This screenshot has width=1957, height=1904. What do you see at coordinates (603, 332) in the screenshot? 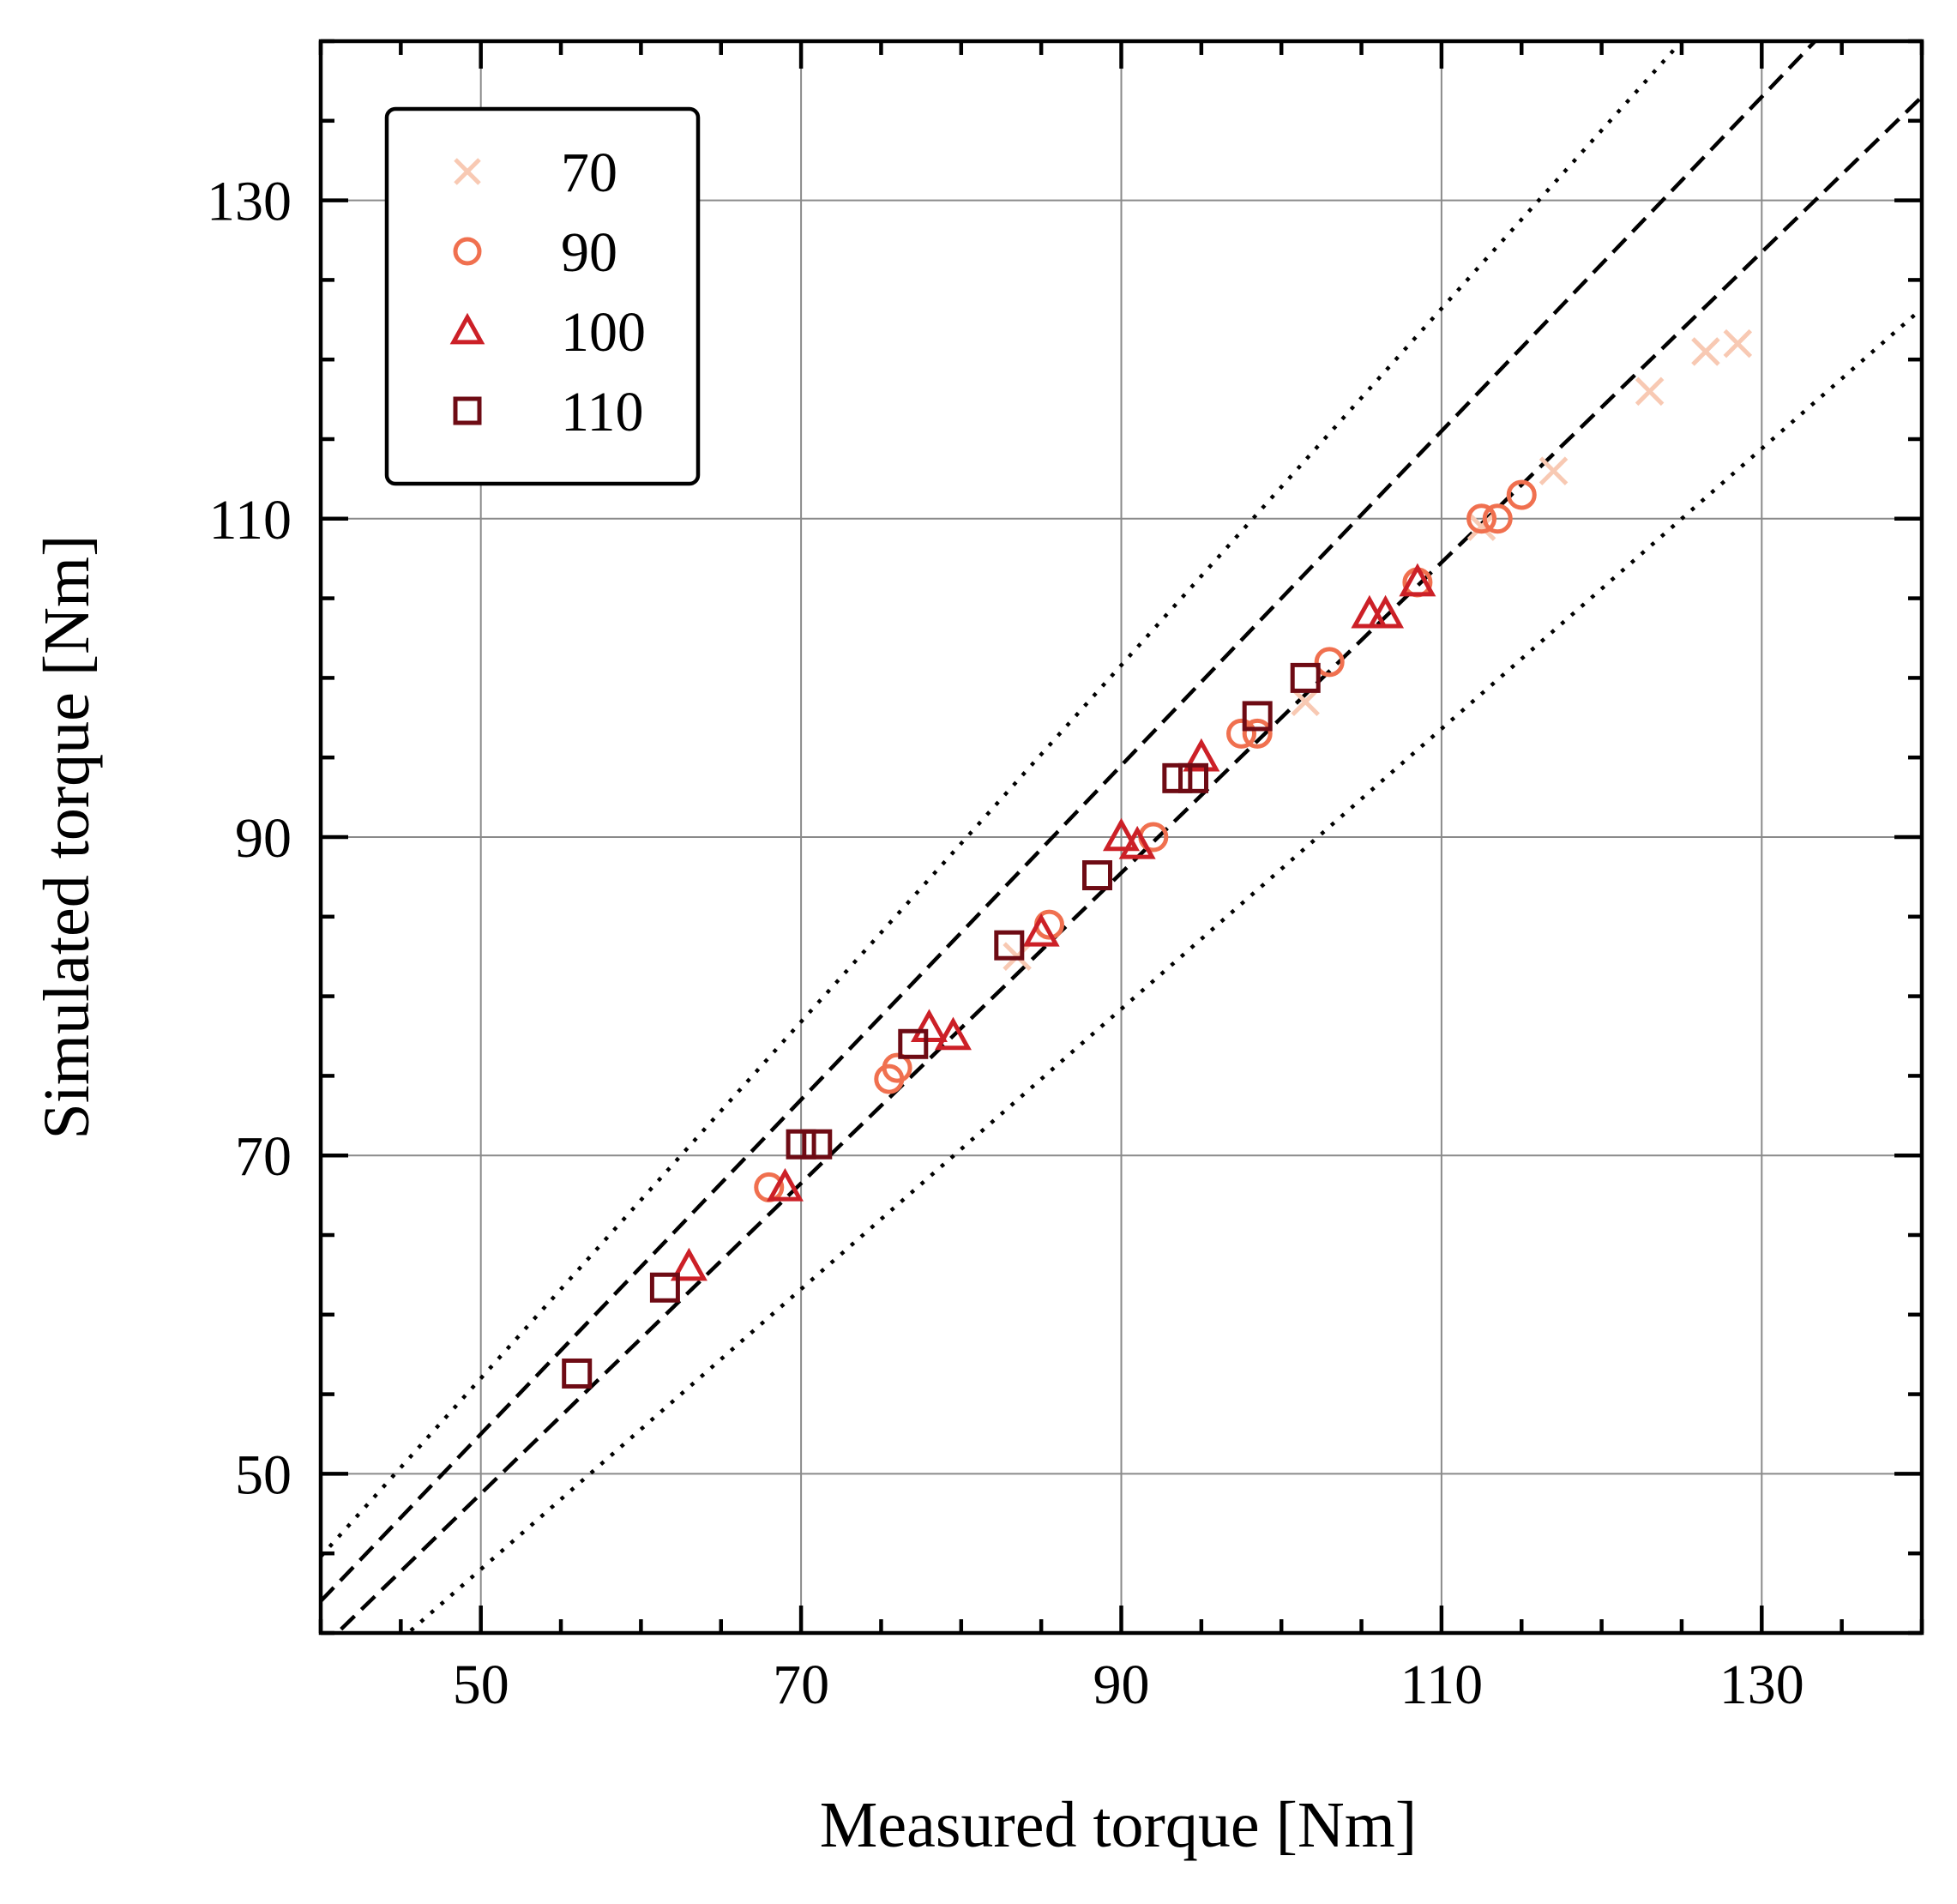
I see `legend-label: 100` at bounding box center [603, 332].